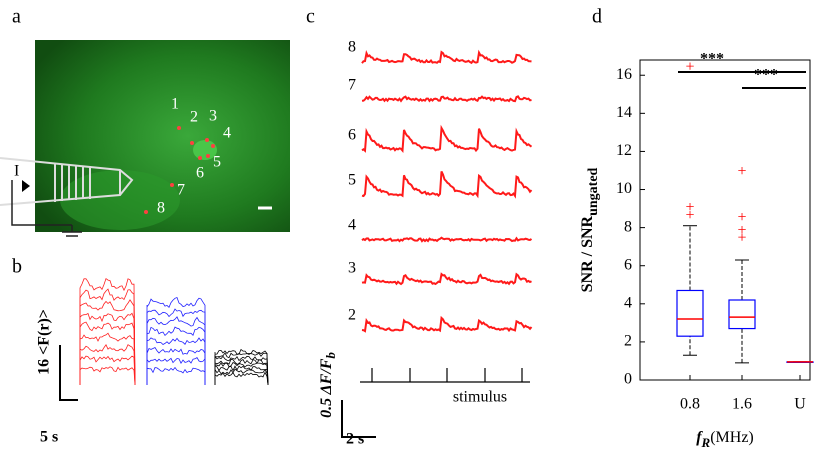  I want to click on df-traces: 8 7 6 5 4 3 2, so click(440, 186).